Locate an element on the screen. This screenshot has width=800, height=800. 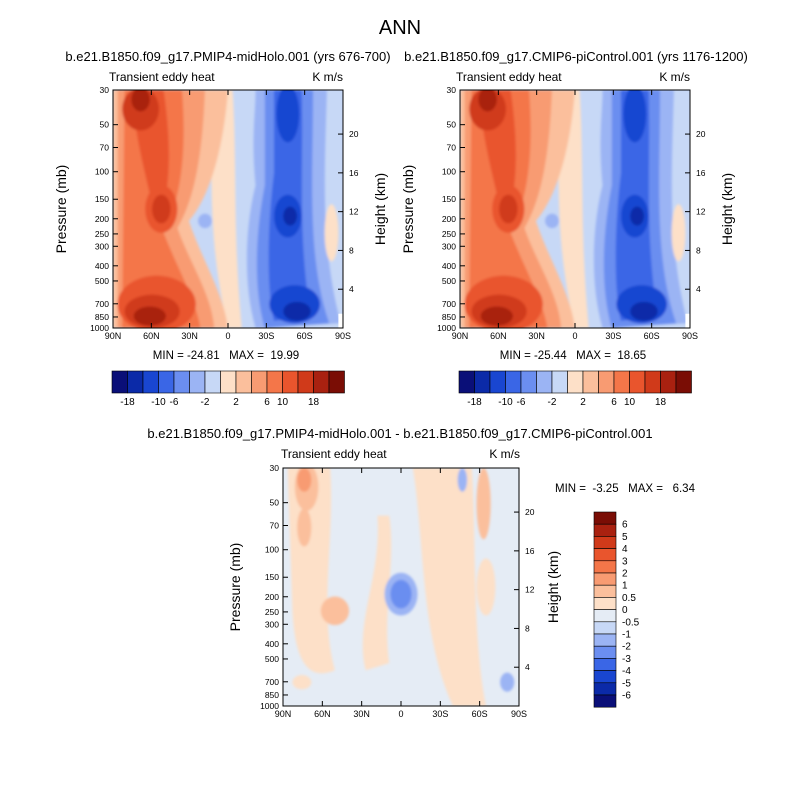
y-tick-label: 70 is located at coordinates (275, 526).